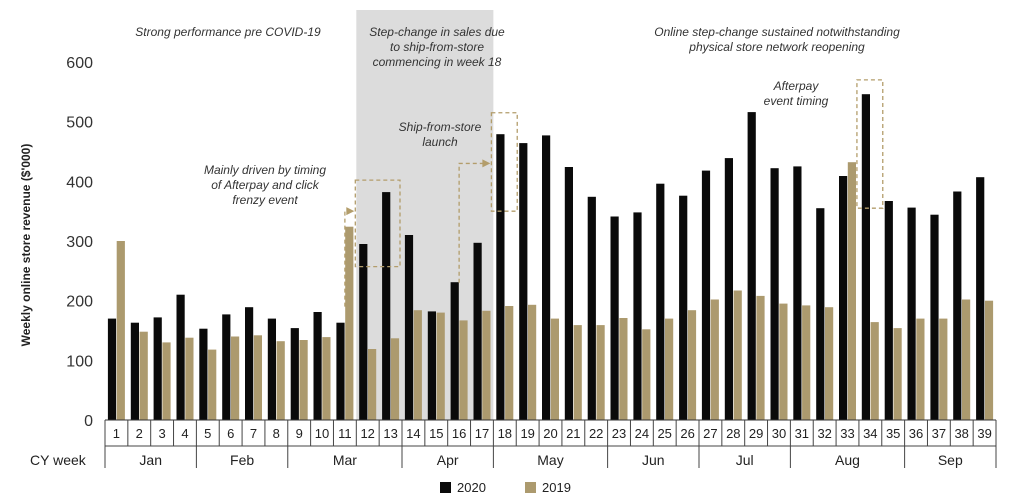 Image resolution: width=1024 pixels, height=501 pixels. Describe the element at coordinates (893, 433) in the screenshot. I see `x-tick-label: 35` at that location.